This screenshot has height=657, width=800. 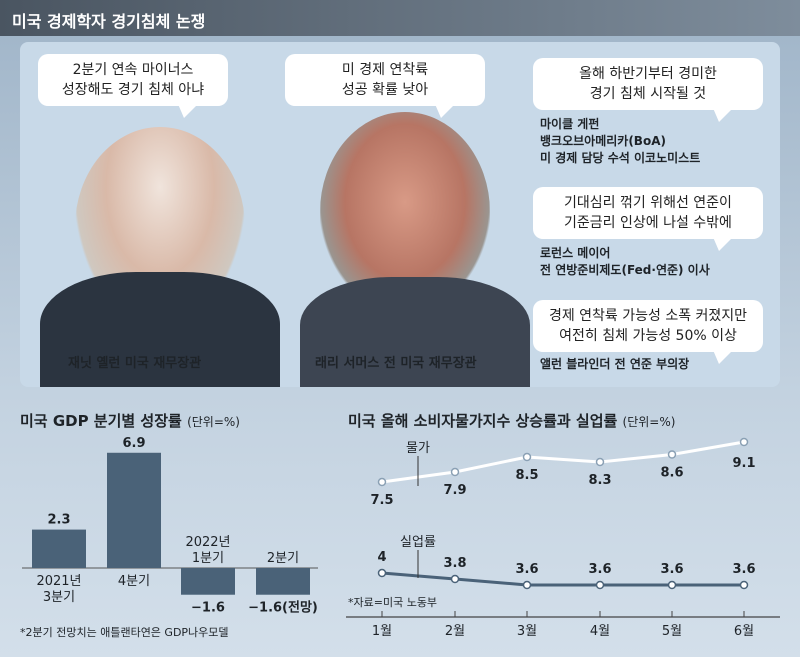 I want to click on unemployment-line, so click(x=562, y=579).